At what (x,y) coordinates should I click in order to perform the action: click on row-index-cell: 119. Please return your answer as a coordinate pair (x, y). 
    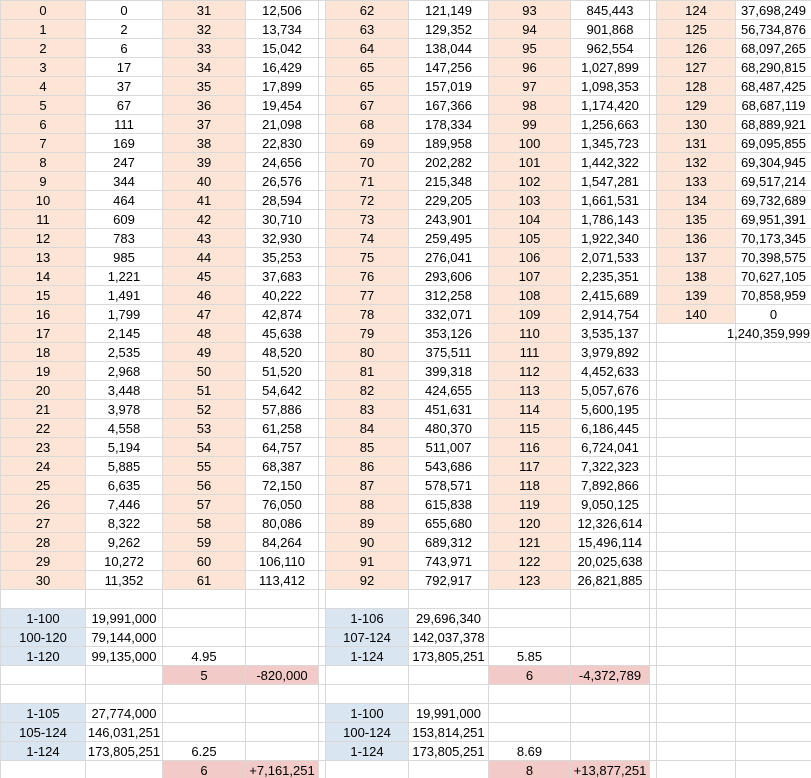
    Looking at the image, I should click on (530, 504).